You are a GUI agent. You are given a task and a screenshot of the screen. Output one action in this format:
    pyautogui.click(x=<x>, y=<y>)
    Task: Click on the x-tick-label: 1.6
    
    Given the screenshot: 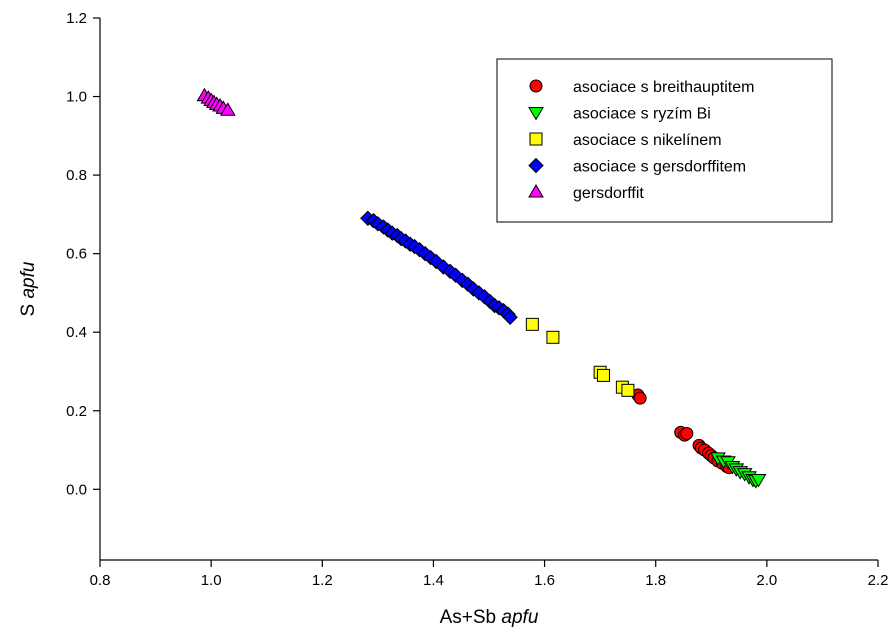 What is the action you would take?
    pyautogui.click(x=544, y=580)
    